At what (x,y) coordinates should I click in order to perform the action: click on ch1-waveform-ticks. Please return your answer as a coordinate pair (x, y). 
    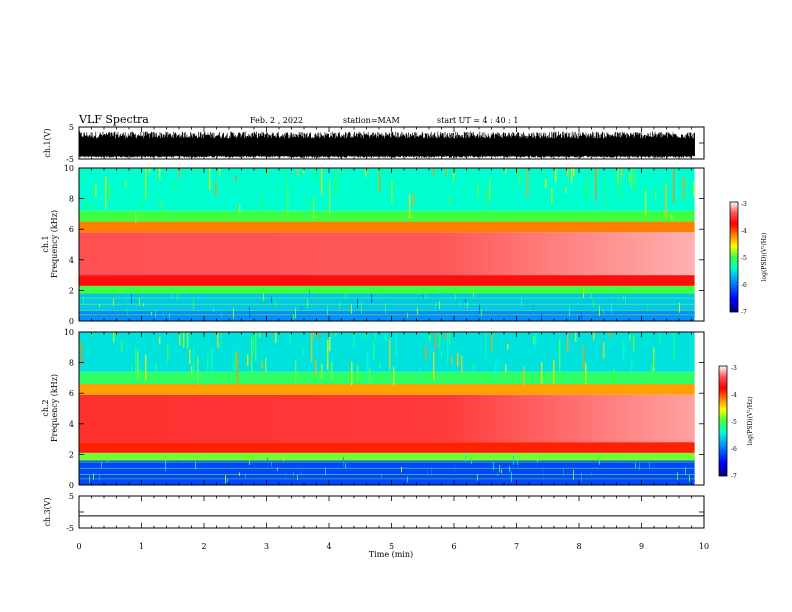
    Looking at the image, I should click on (391, 143).